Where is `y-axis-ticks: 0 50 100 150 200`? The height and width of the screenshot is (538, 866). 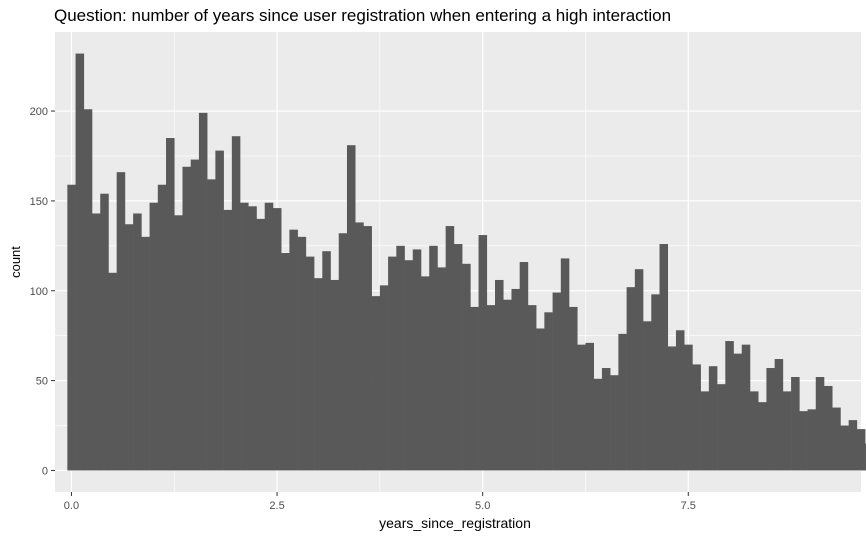
y-axis-ticks: 0 50 100 150 200 is located at coordinates (42, 291).